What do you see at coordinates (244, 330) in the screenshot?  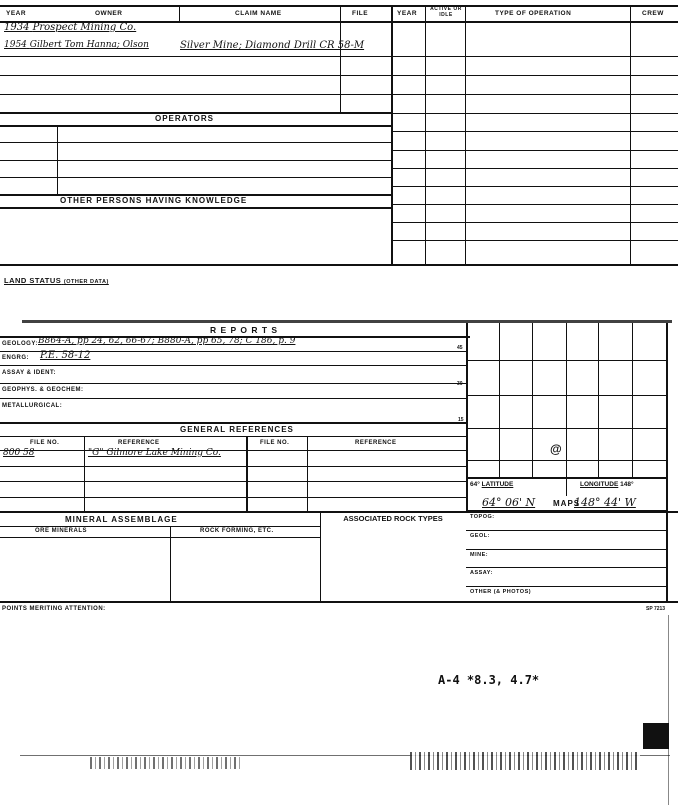 I see `reports-title: R E P O R T S` at bounding box center [244, 330].